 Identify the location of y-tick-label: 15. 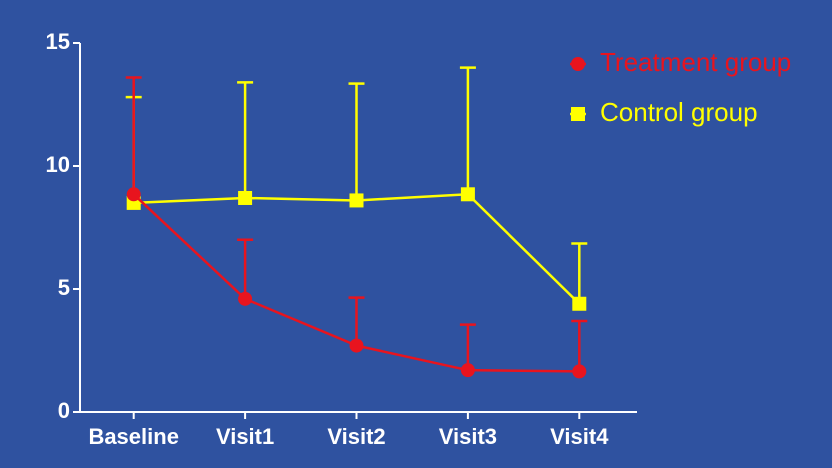
(58, 41).